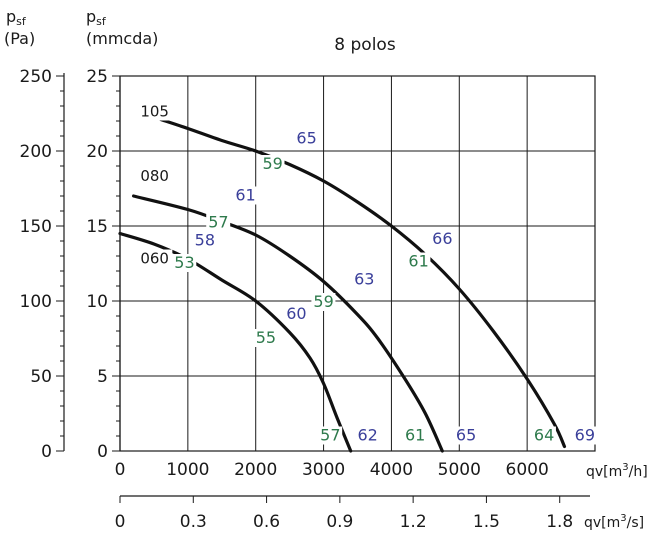  I want to click on x-tick-label-m3s: 1.2, so click(413, 522).